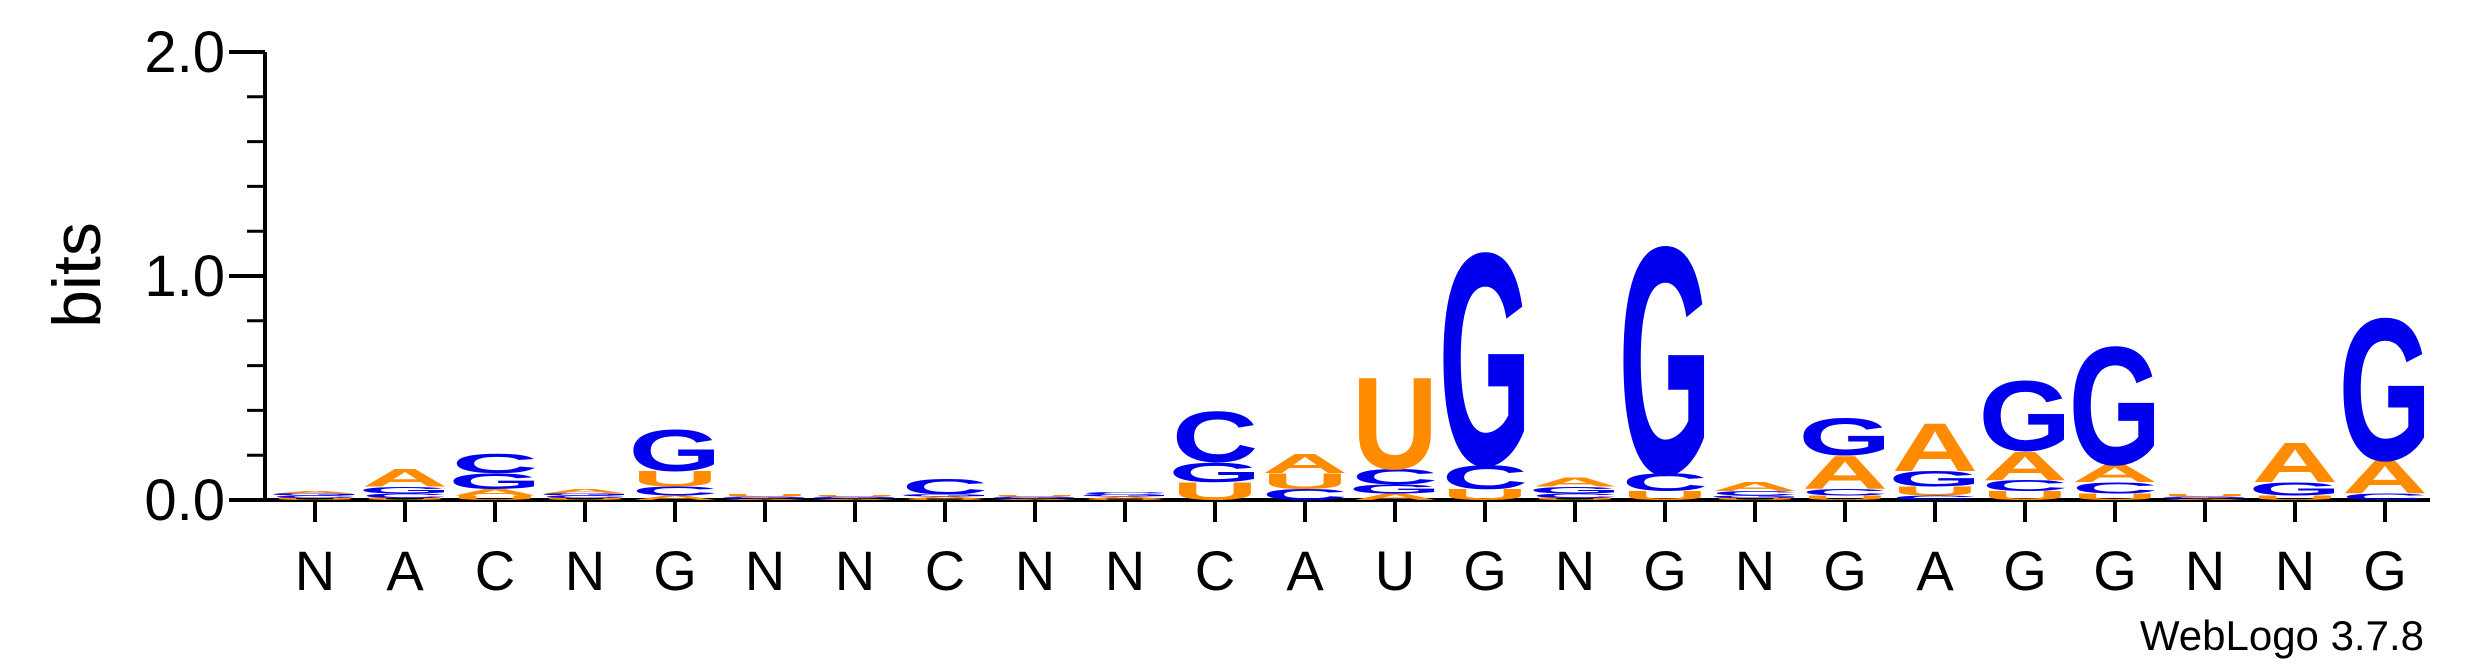 Image resolution: width=2475 pixels, height=667 pixels. Describe the element at coordinates (184, 276) in the screenshot. I see `y-tick-label: 1.0` at that location.